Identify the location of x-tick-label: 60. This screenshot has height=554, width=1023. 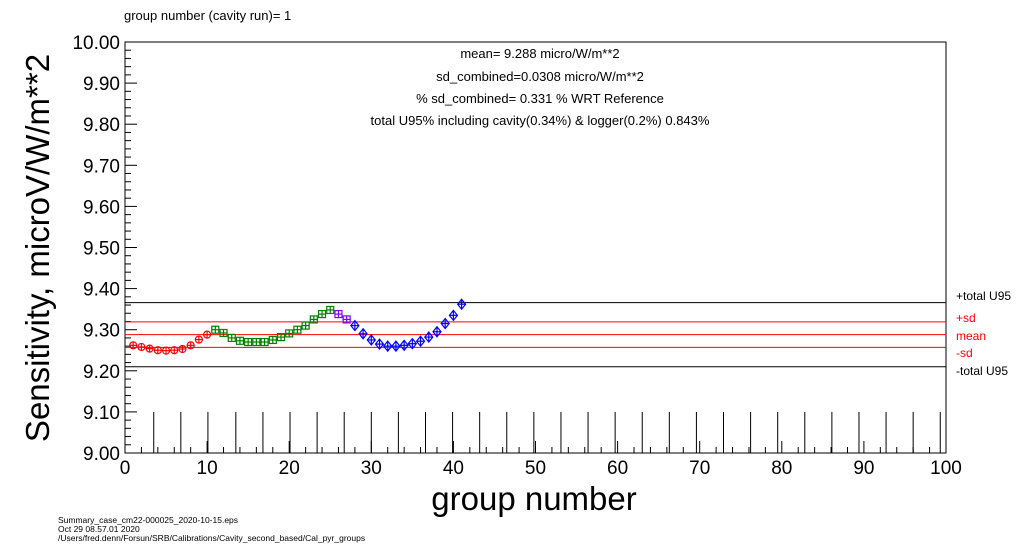
(617, 468).